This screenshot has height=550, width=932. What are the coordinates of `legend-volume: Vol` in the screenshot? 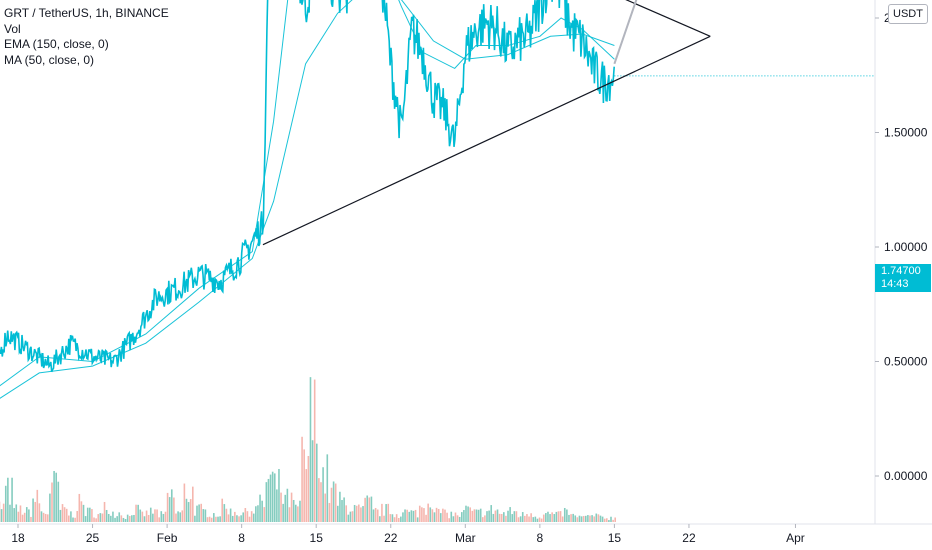 It's located at (12, 28).